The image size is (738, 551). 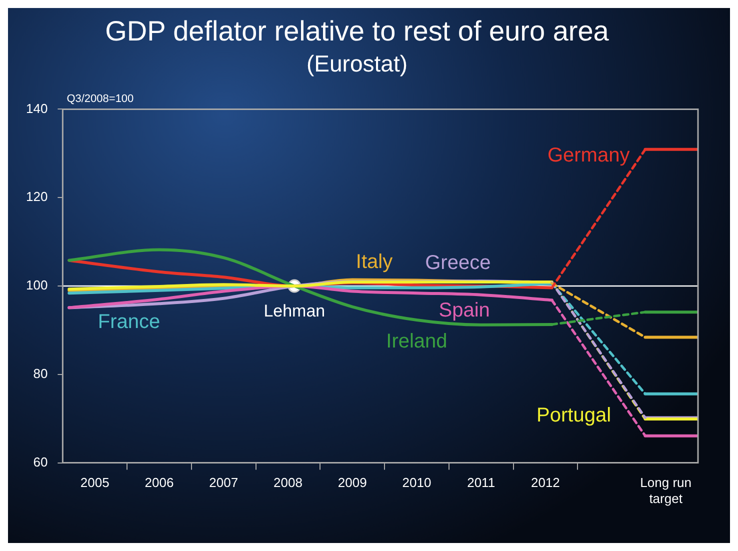 I want to click on y-tick-label: 120, so click(x=37, y=196).